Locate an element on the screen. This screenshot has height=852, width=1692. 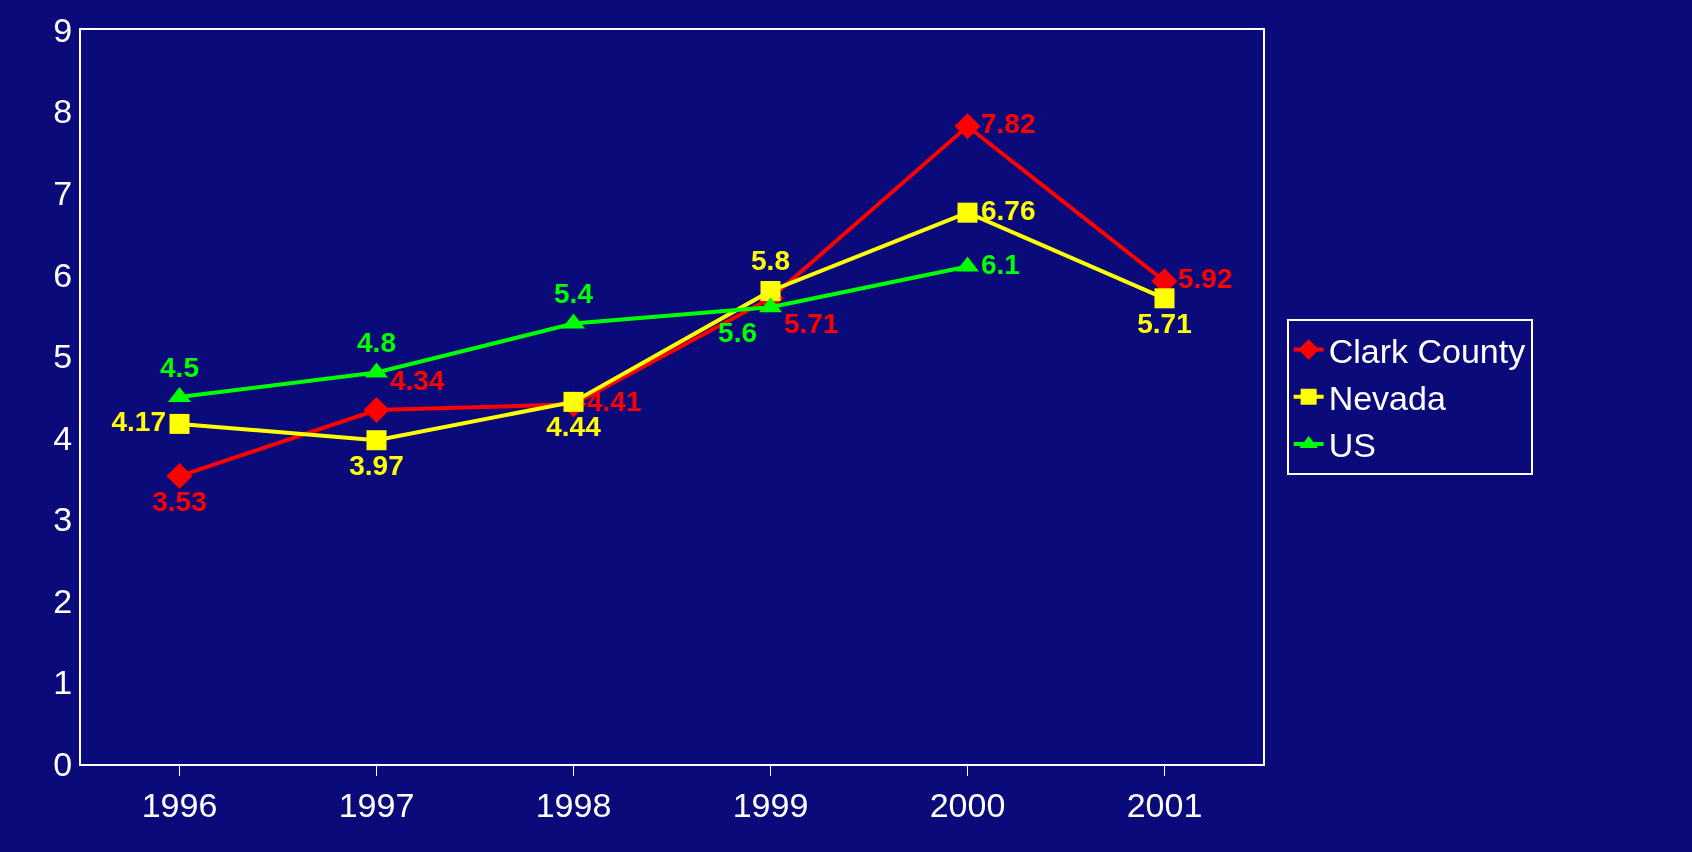
data-label: 5.4 is located at coordinates (574, 294).